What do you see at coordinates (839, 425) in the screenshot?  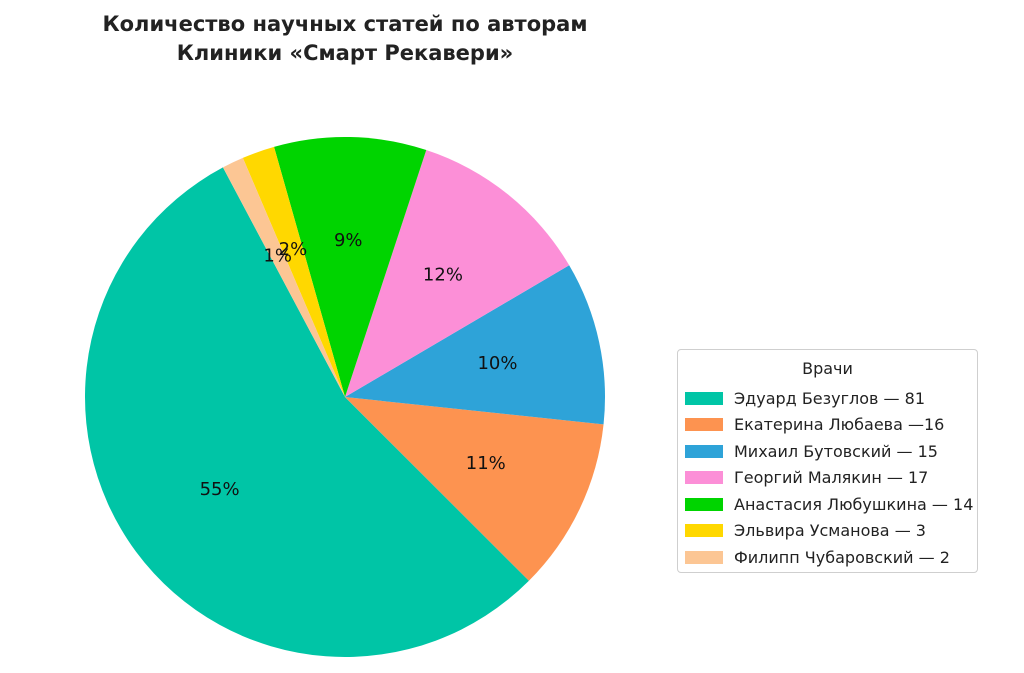 I see `legend-label: Екатерина Любаева —16` at bounding box center [839, 425].